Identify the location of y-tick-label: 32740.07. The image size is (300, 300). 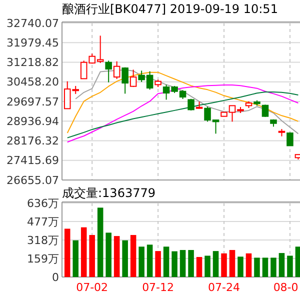
(32, 23).